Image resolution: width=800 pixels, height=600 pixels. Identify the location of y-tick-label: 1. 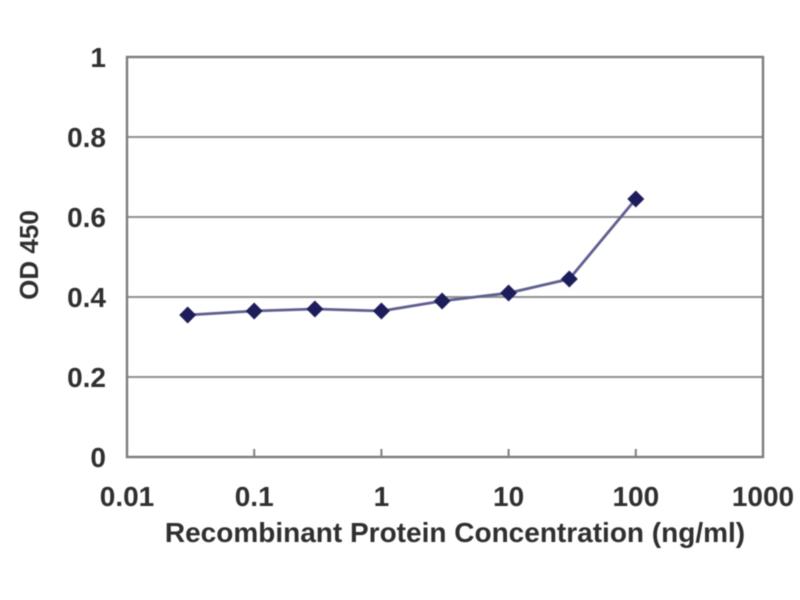
(98, 57).